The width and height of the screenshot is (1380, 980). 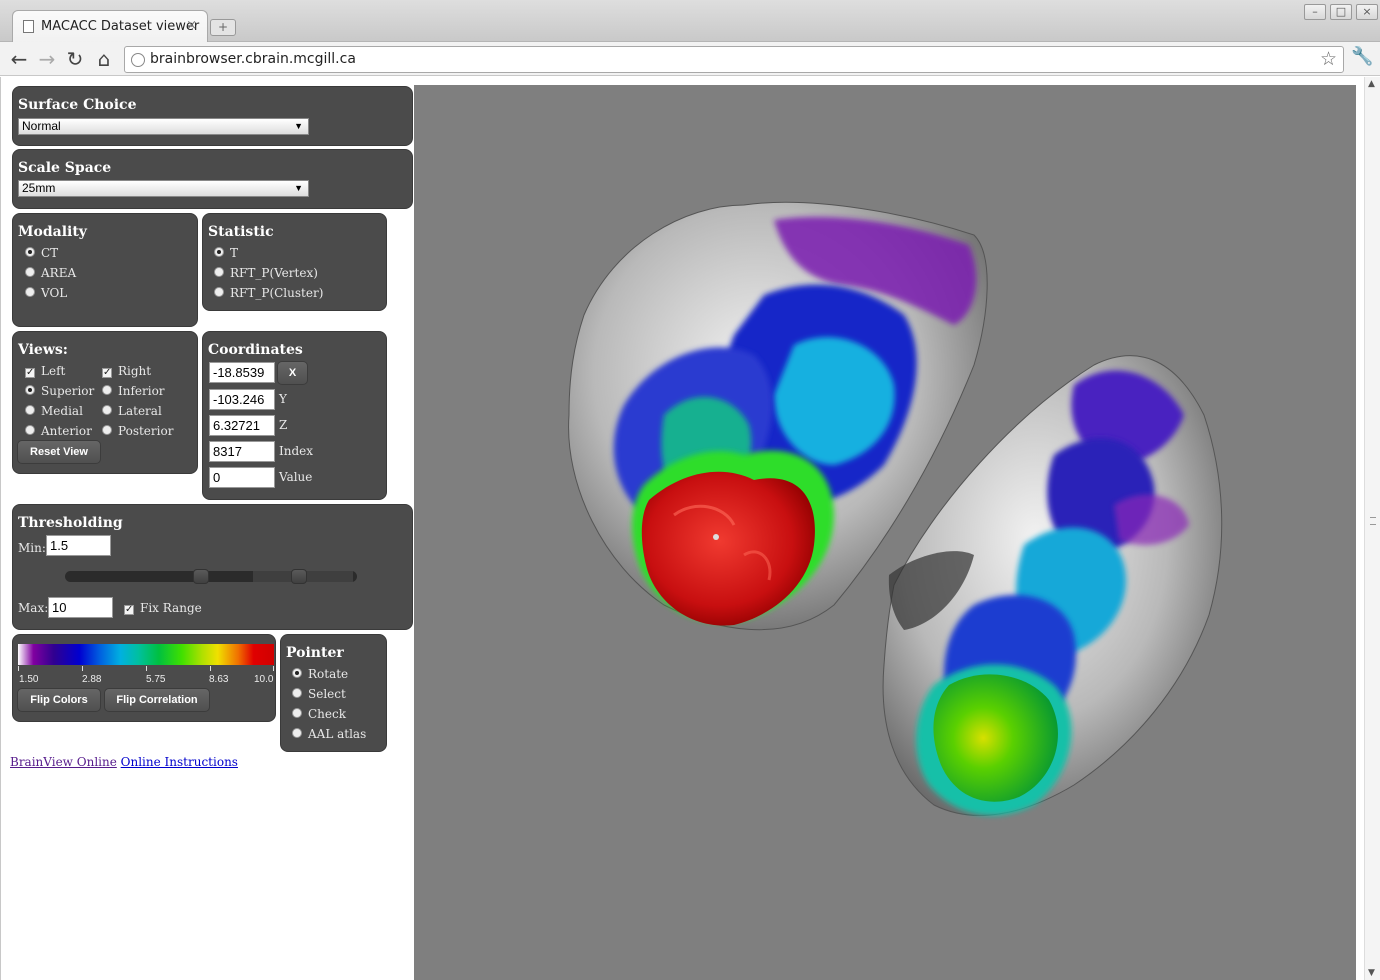 I want to click on reload-icon: ↻, so click(x=75, y=59).